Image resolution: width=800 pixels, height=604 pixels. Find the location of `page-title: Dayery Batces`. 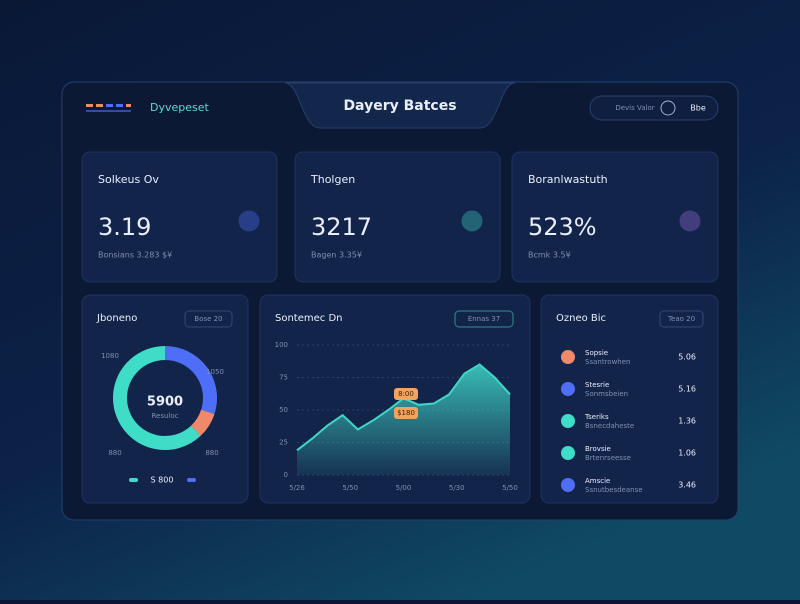

page-title: Dayery Batces is located at coordinates (399, 106).